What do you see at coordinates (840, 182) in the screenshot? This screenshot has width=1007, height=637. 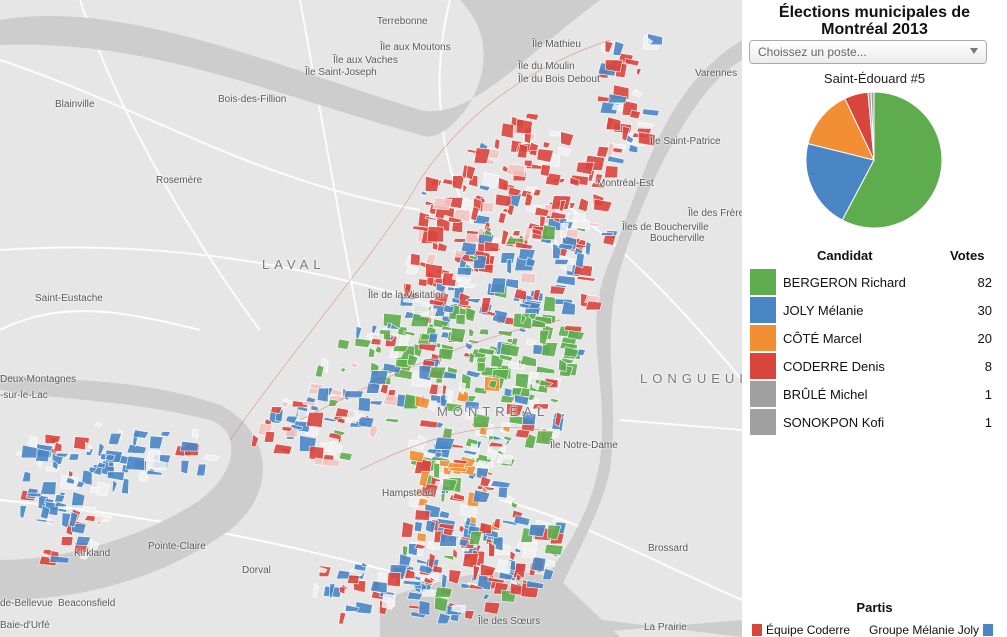 I see `pie-slice` at bounding box center [840, 182].